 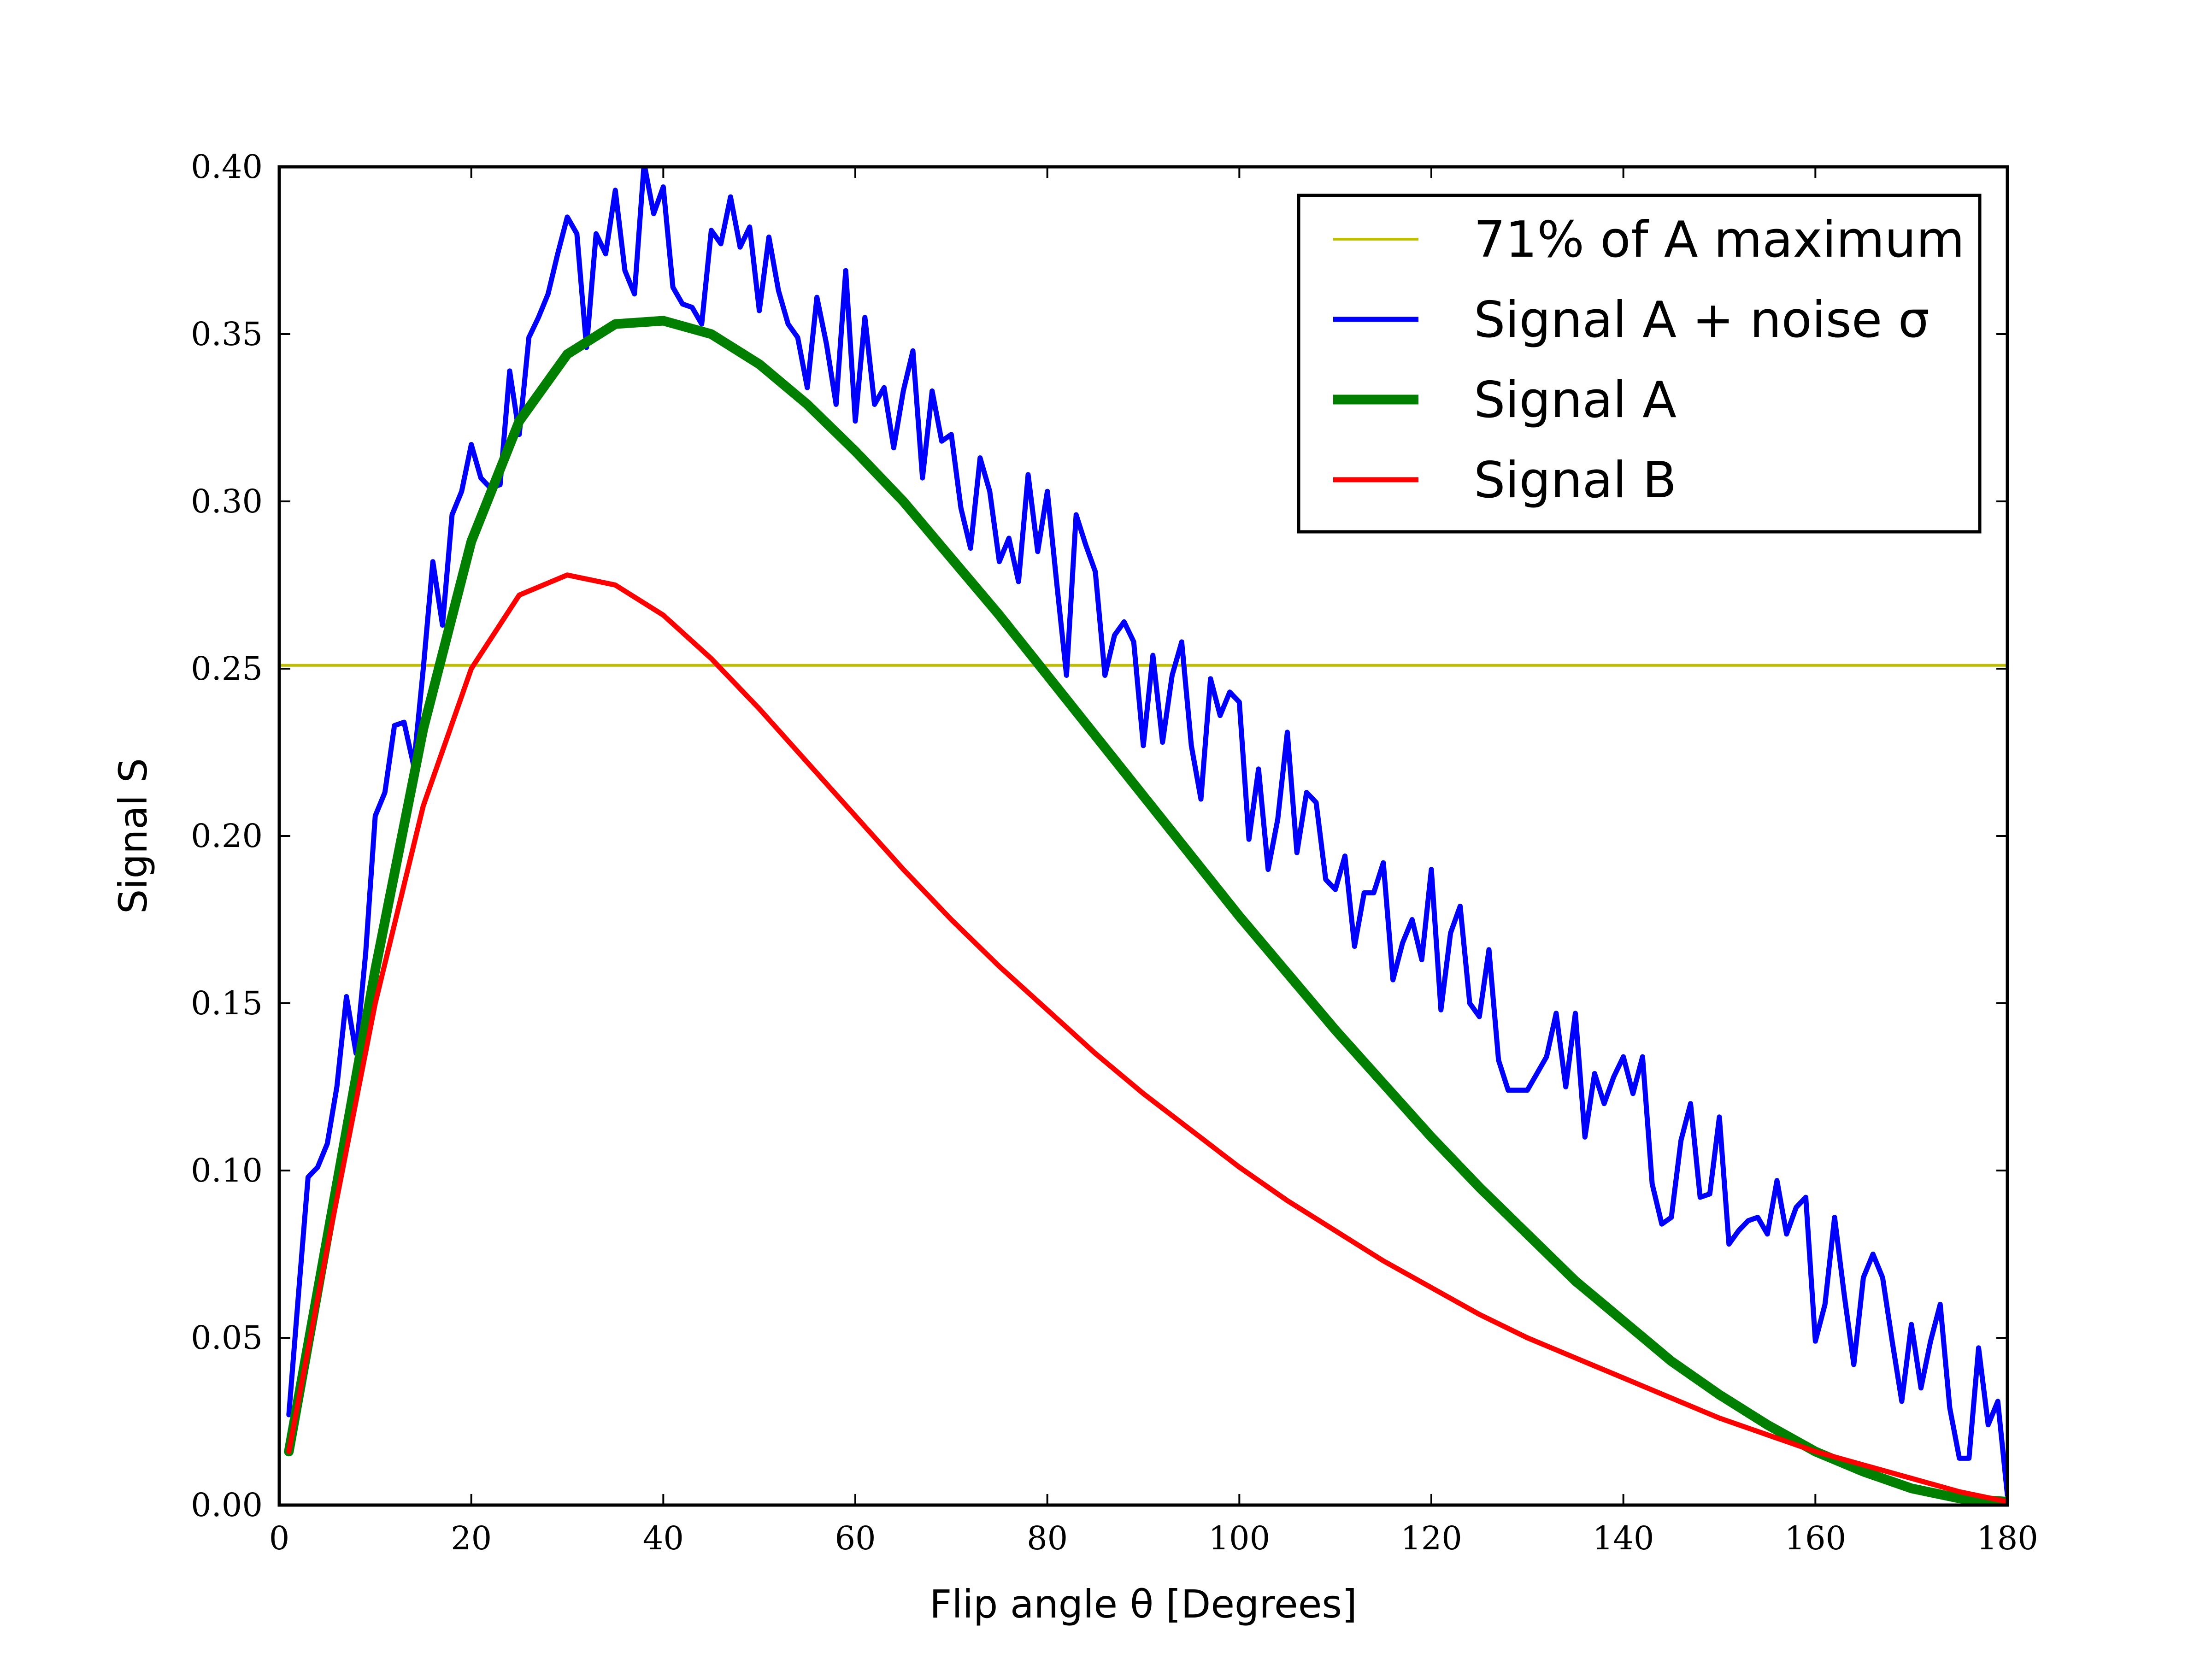 What do you see at coordinates (1575, 480) in the screenshot?
I see `legend-label-signal-b: Signal B` at bounding box center [1575, 480].